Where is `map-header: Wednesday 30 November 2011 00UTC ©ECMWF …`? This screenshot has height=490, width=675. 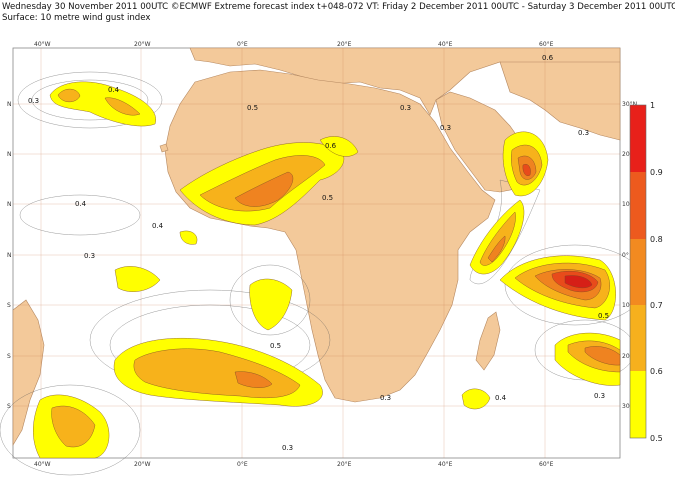
map-header: Wednesday 30 November 2011 00UTC ©ECMWF … is located at coordinates (338, 13).